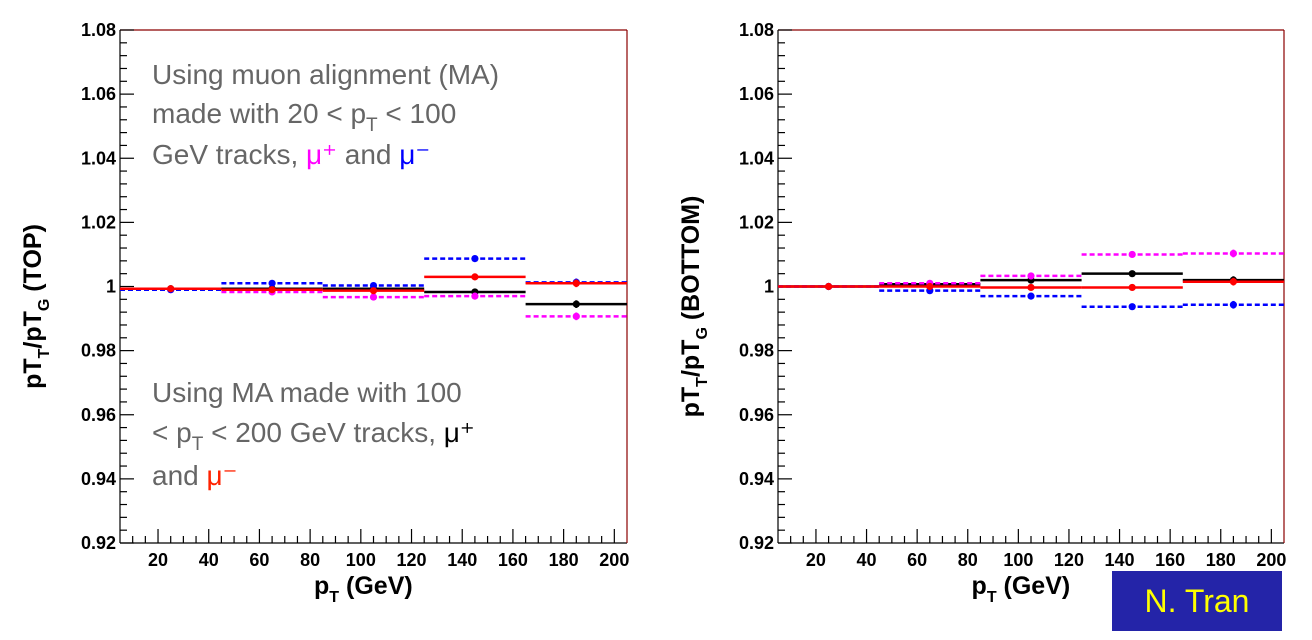  I want to click on bottom-x-tick-label: 120, so click(1069, 560).